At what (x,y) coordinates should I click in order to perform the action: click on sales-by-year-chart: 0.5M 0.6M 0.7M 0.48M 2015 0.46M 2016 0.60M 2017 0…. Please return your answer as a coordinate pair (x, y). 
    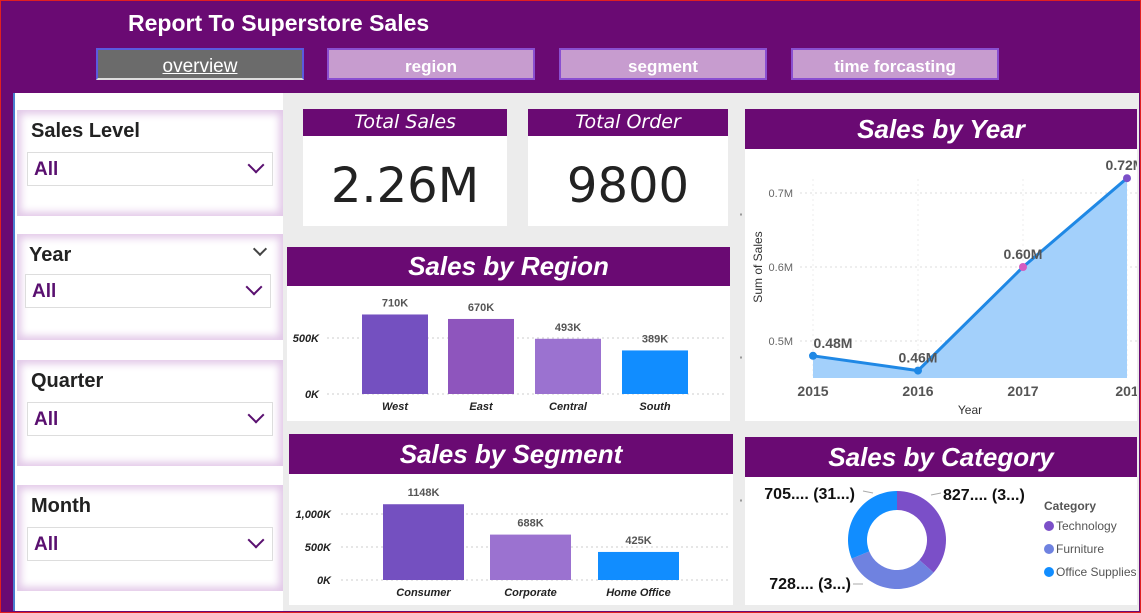
    Looking at the image, I should click on (944, 287).